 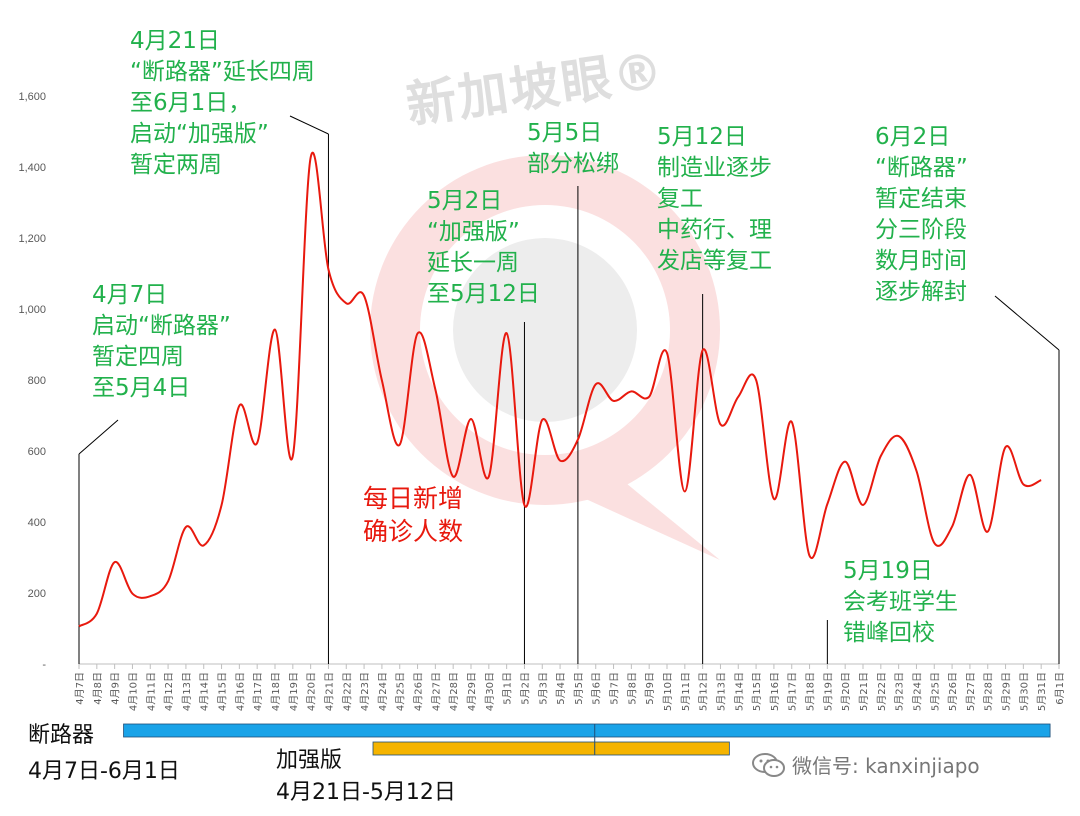 What do you see at coordinates (37, 452) in the screenshot?
I see `y-tick-label: 600` at bounding box center [37, 452].